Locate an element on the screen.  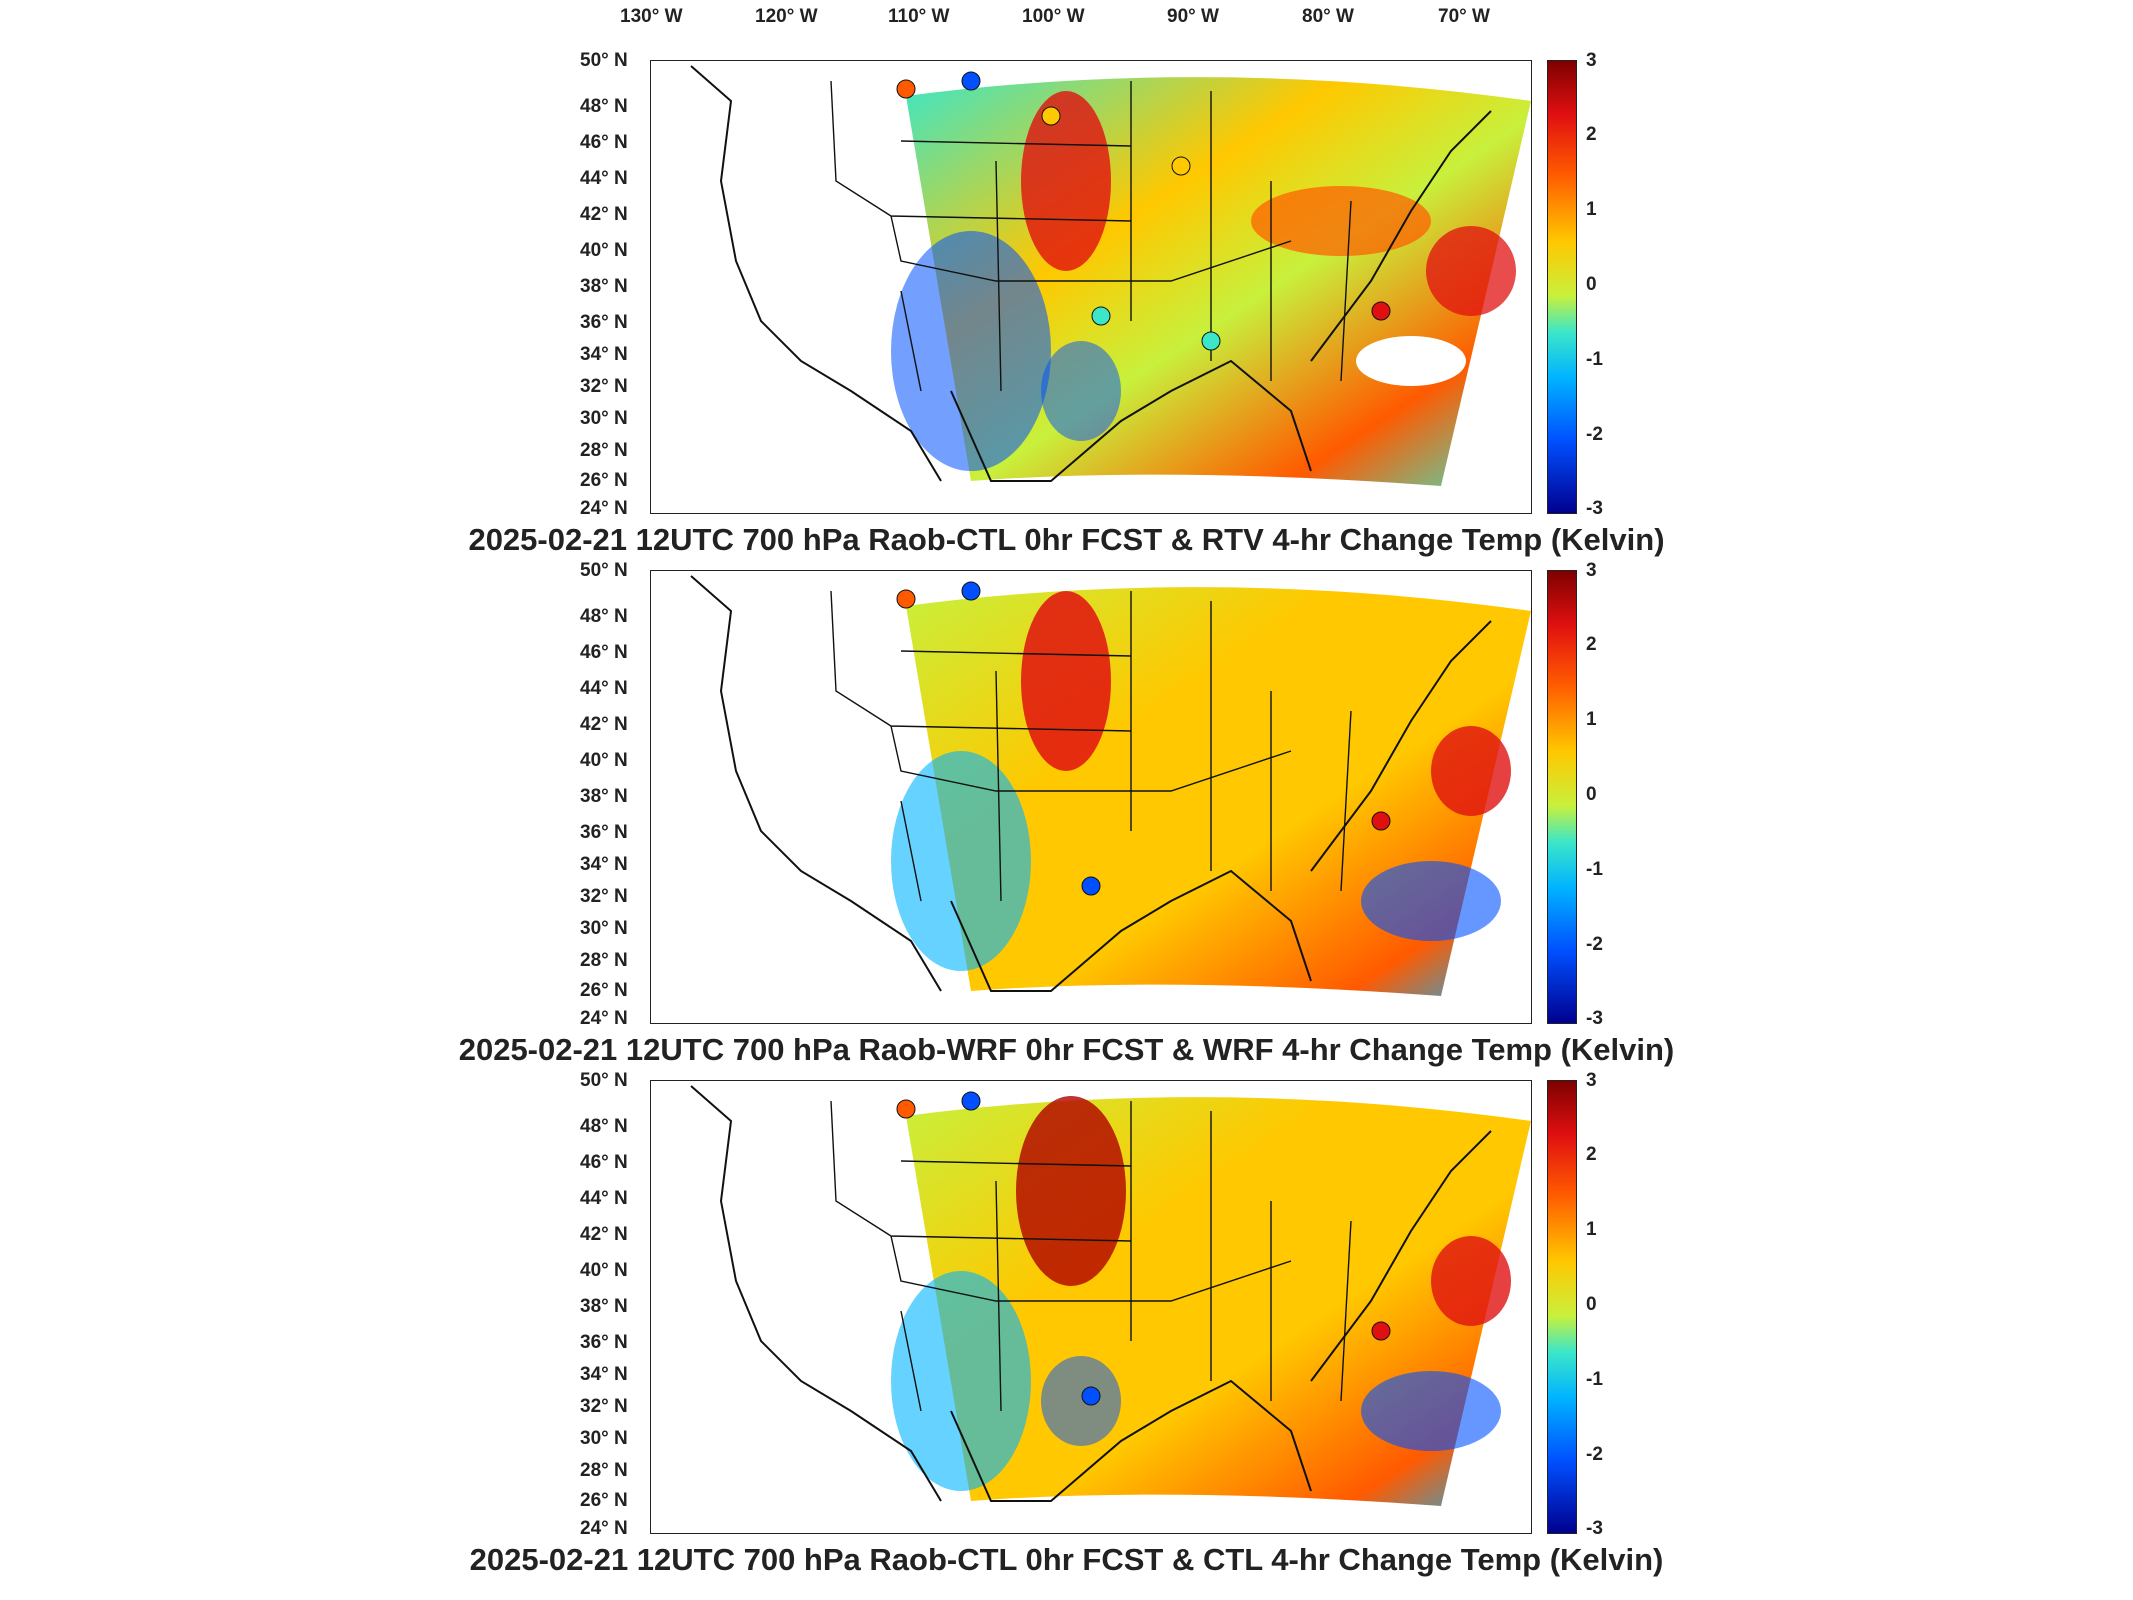
lon-label: 90° W is located at coordinates (1193, 16).